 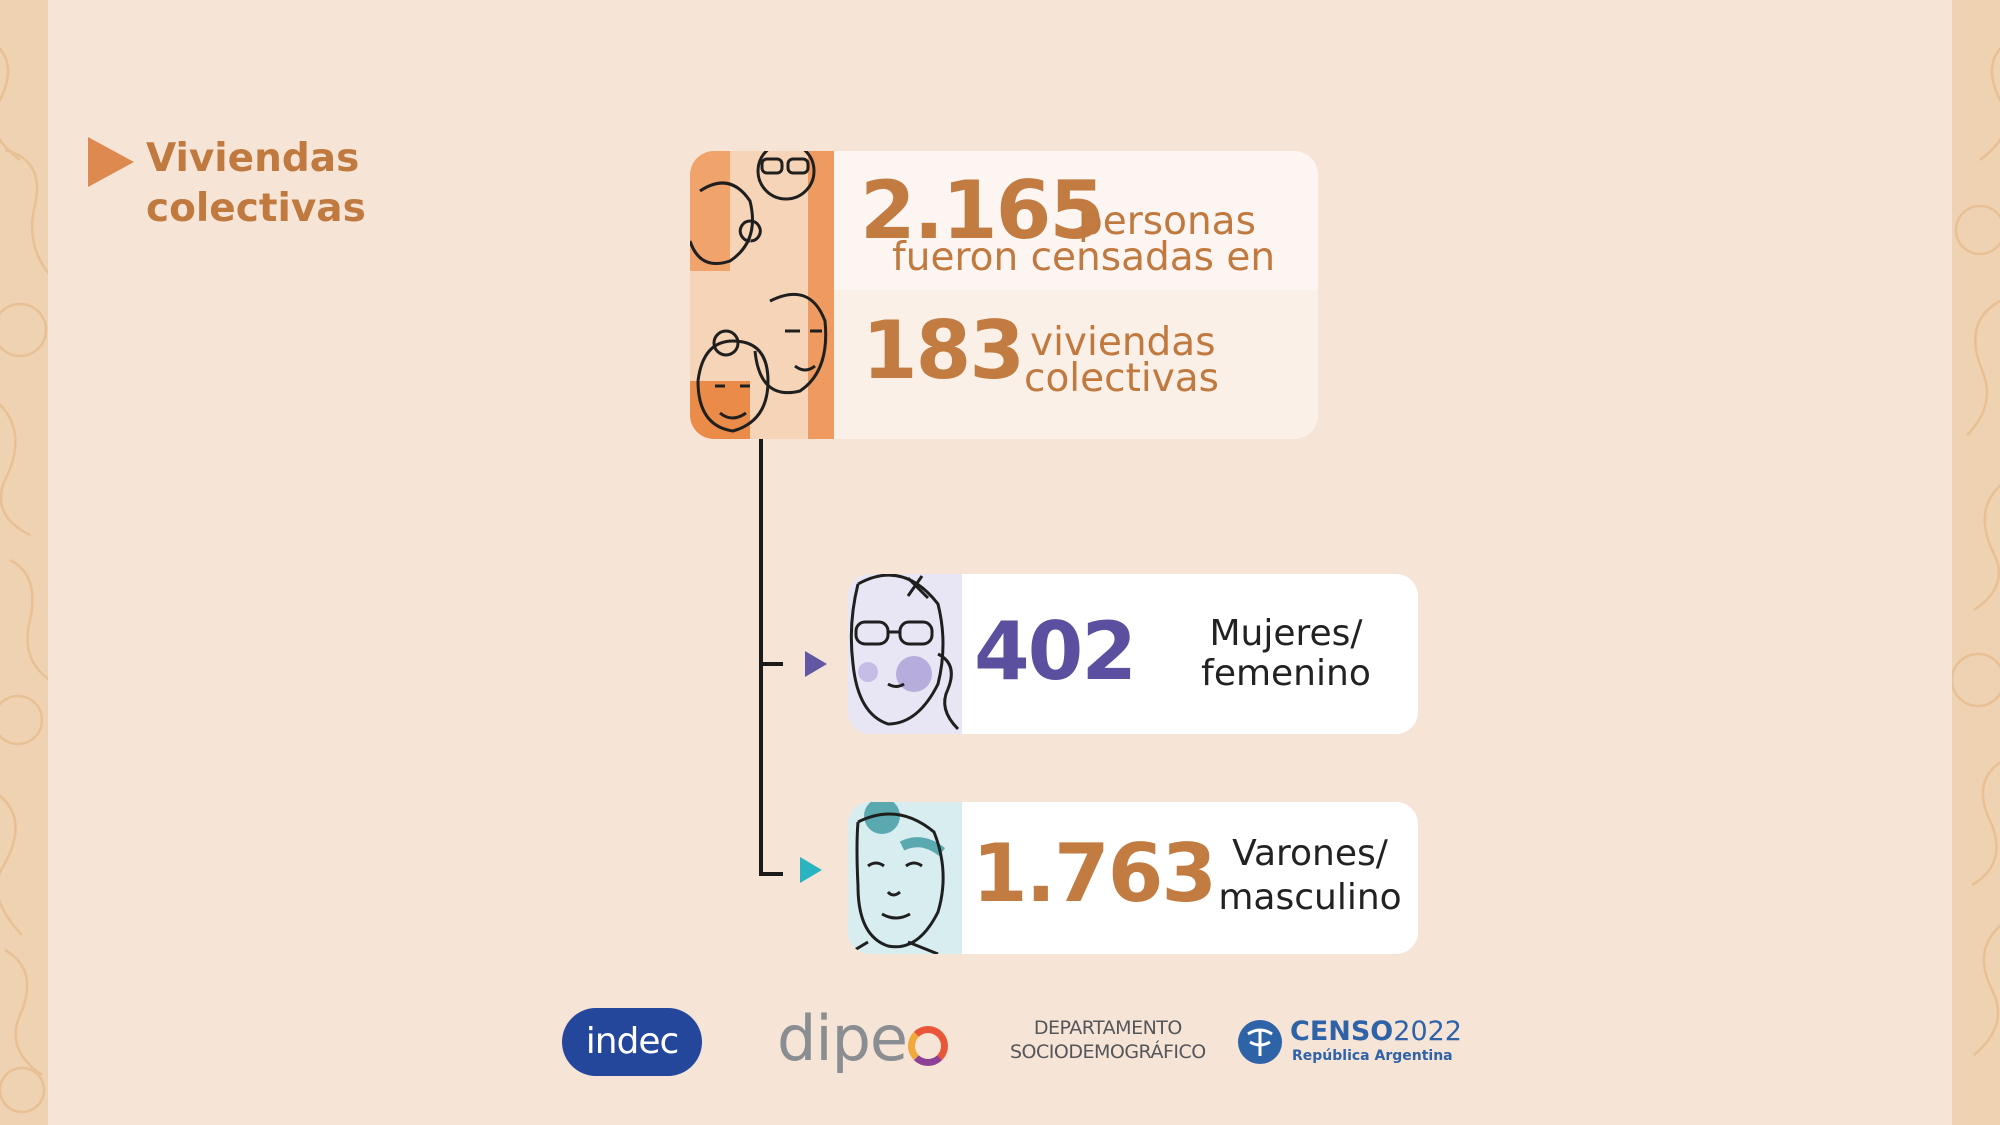 I want to click on connector-branch-men, so click(x=771, y=874).